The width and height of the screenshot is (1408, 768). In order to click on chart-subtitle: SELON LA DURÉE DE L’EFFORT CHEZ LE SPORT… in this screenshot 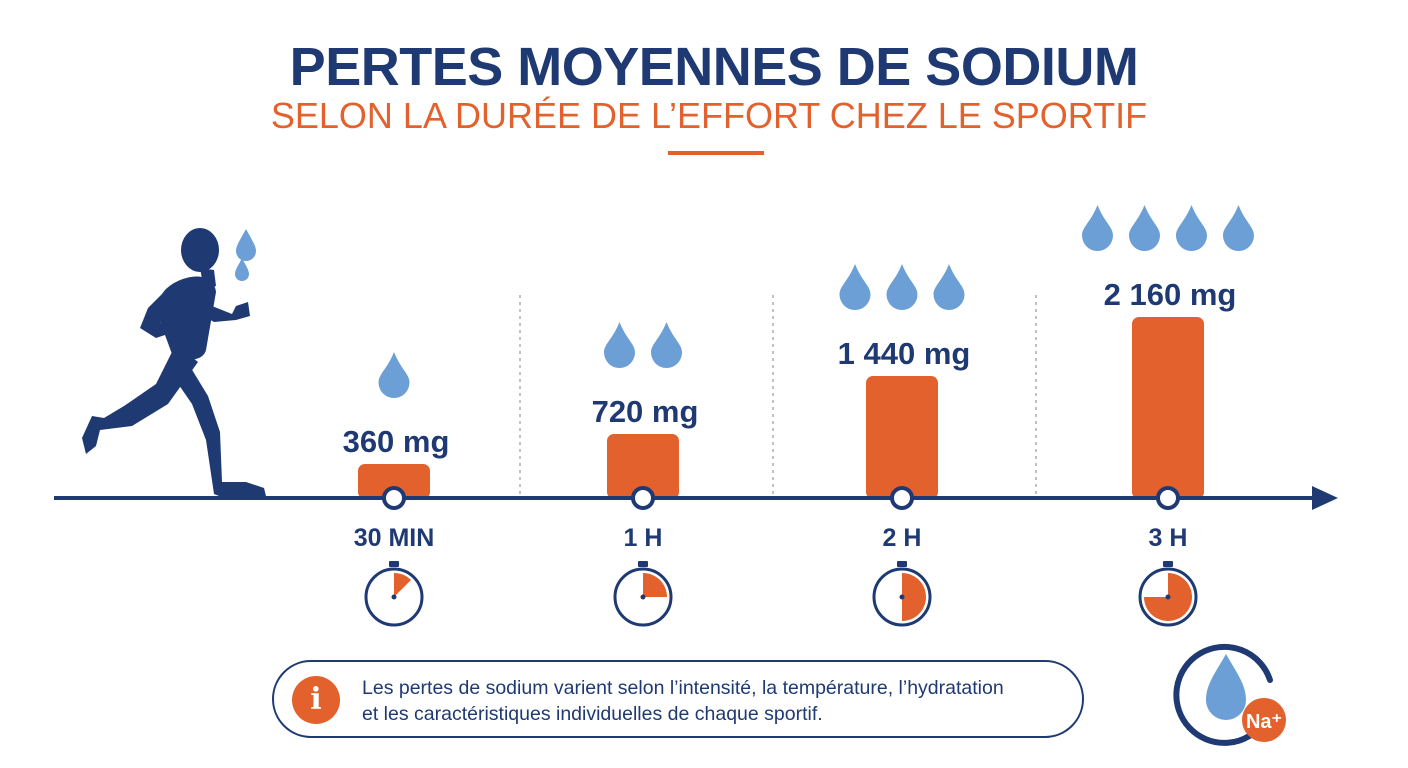, I will do `click(709, 115)`.